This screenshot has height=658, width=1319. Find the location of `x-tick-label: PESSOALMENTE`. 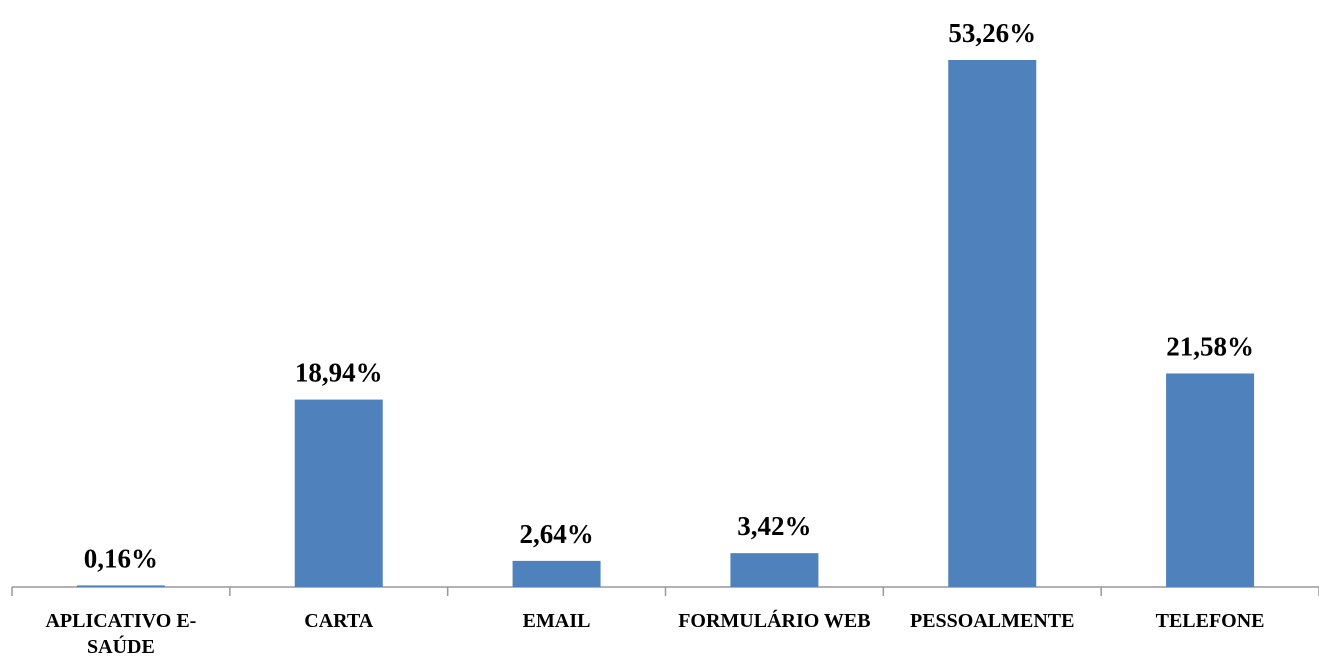

x-tick-label: PESSOALMENTE is located at coordinates (992, 621).